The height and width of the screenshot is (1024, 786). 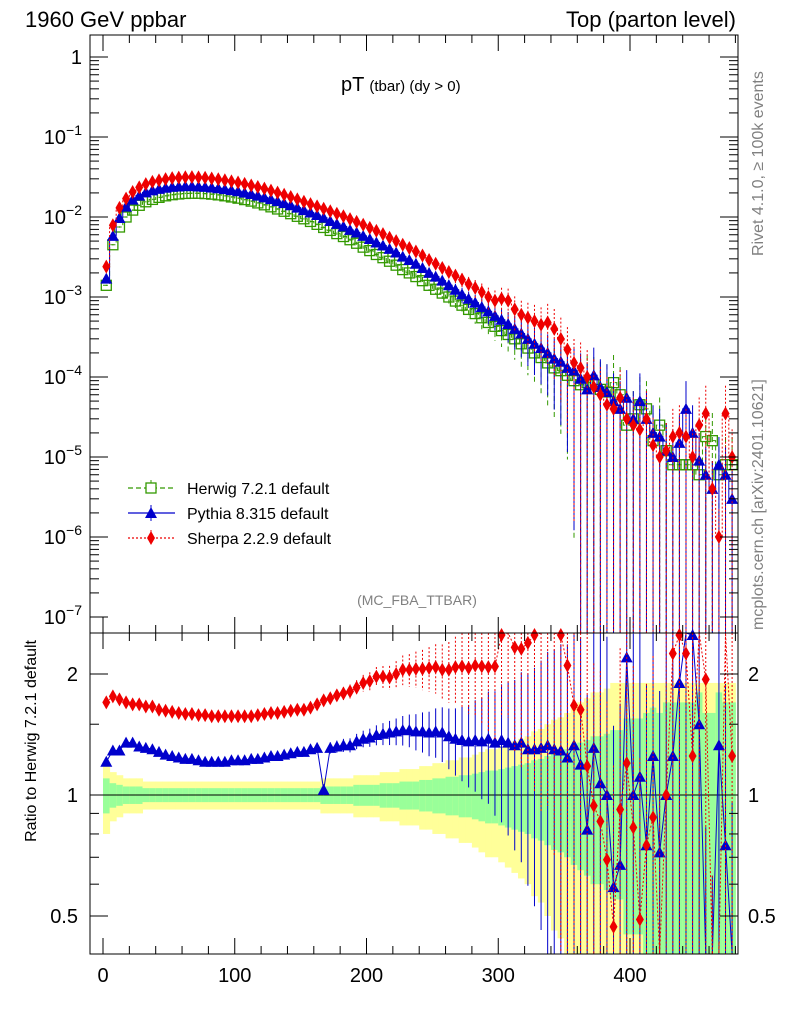 What do you see at coordinates (258, 489) in the screenshot?
I see `legend-label: Herwig 7.2.1 default` at bounding box center [258, 489].